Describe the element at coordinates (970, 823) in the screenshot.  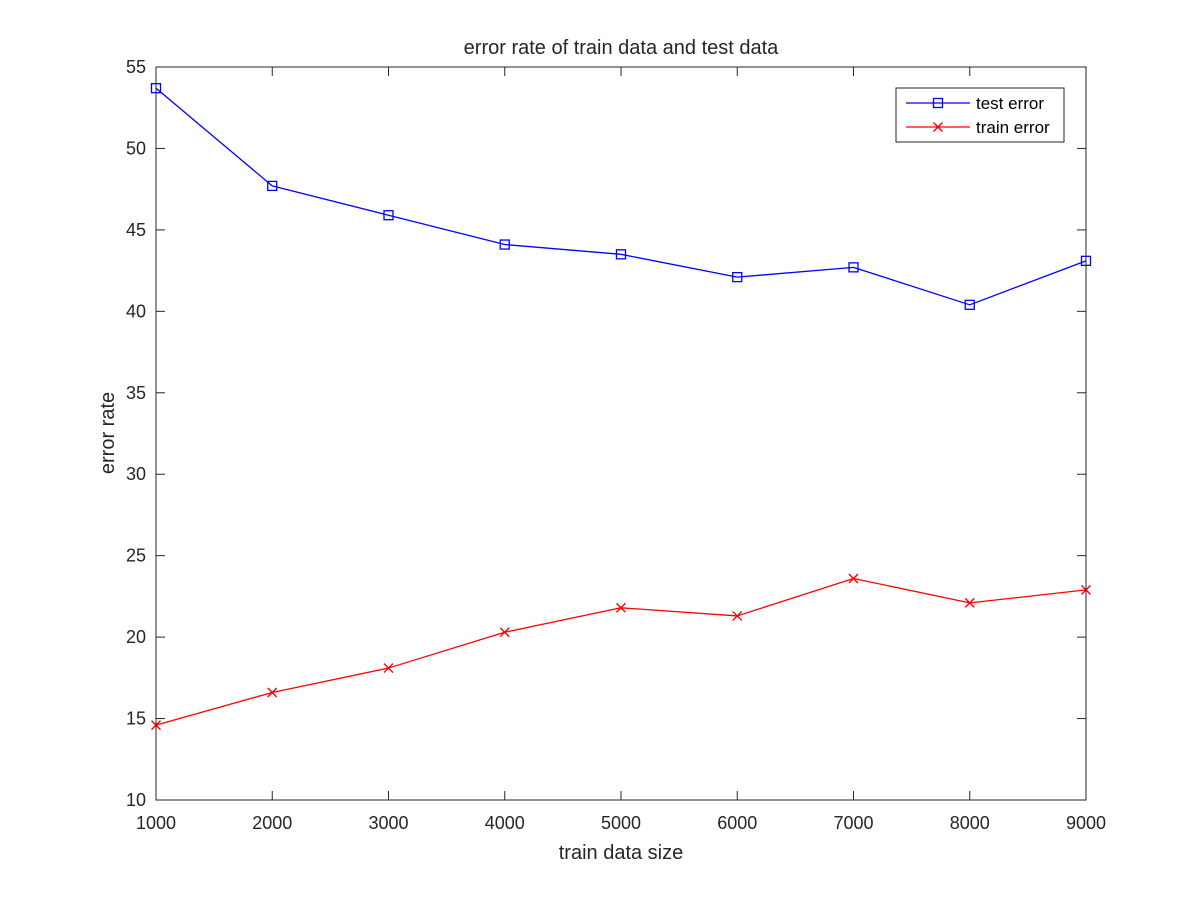
I see `x-tick-label-8000: 8000` at that location.